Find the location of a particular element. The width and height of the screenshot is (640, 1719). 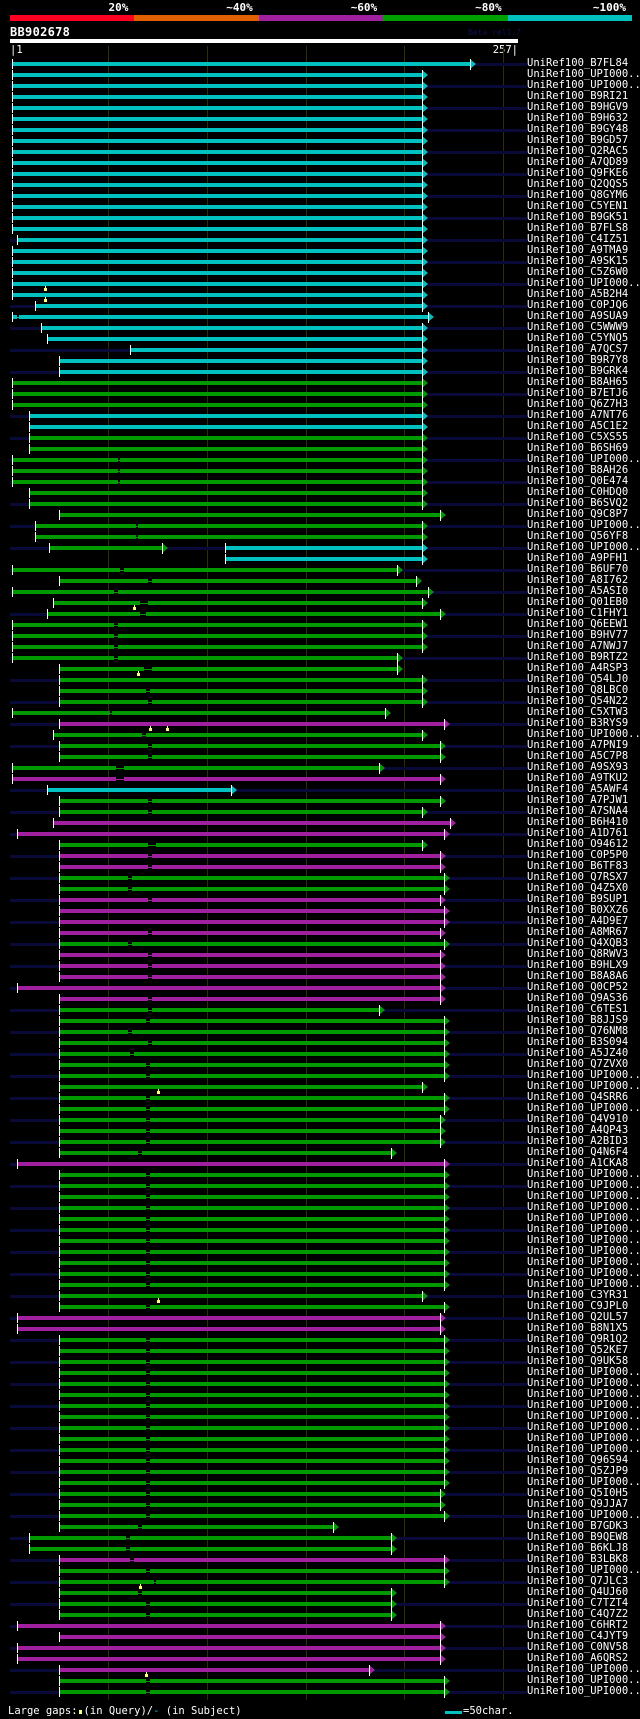

hit-label: UniRef100_C5WWW9 is located at coordinates (578, 327).